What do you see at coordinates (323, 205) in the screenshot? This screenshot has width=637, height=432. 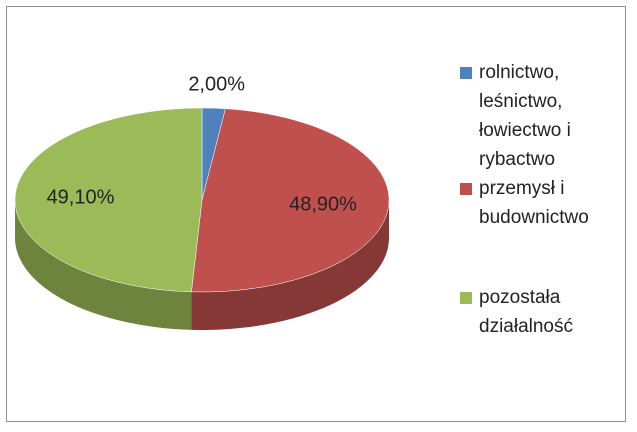 I see `data-label: 48,90%` at bounding box center [323, 205].